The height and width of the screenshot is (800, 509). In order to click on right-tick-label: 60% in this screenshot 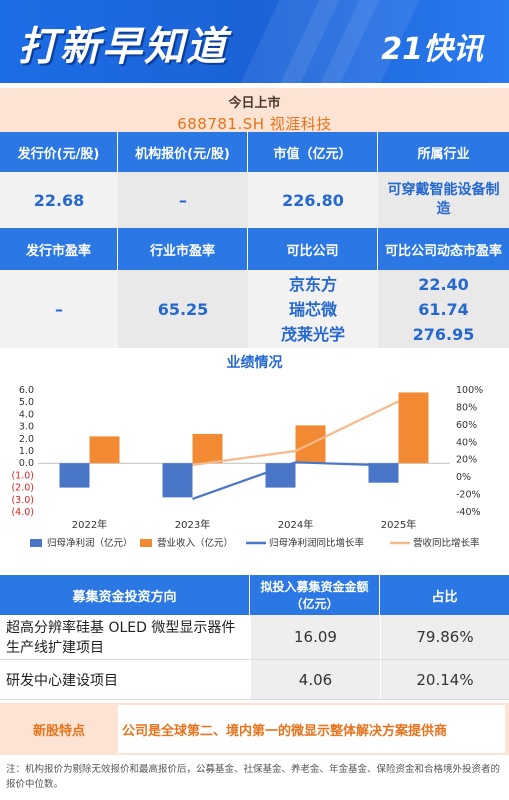, I will do `click(466, 425)`.